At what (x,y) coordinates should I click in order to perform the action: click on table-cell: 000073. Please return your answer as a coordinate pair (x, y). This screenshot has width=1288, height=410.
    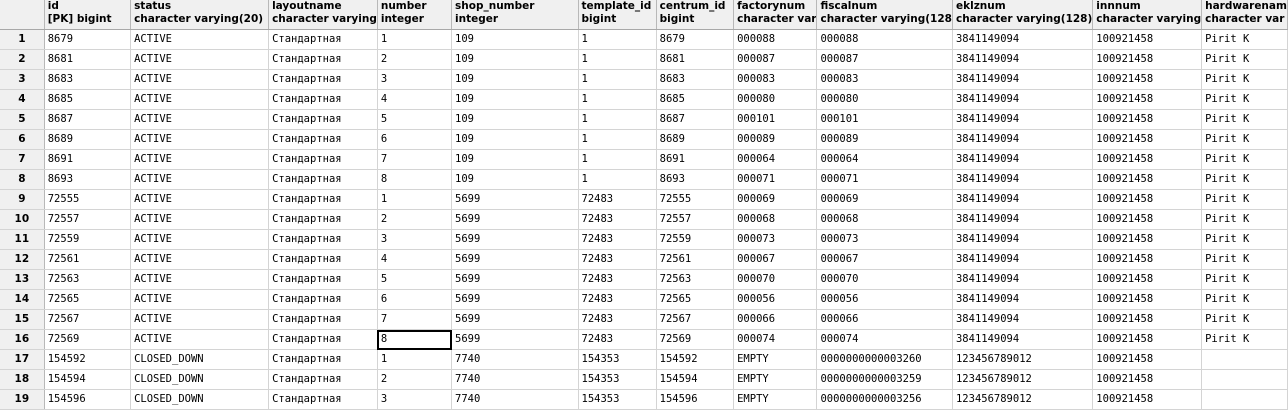
    Looking at the image, I should click on (884, 239).